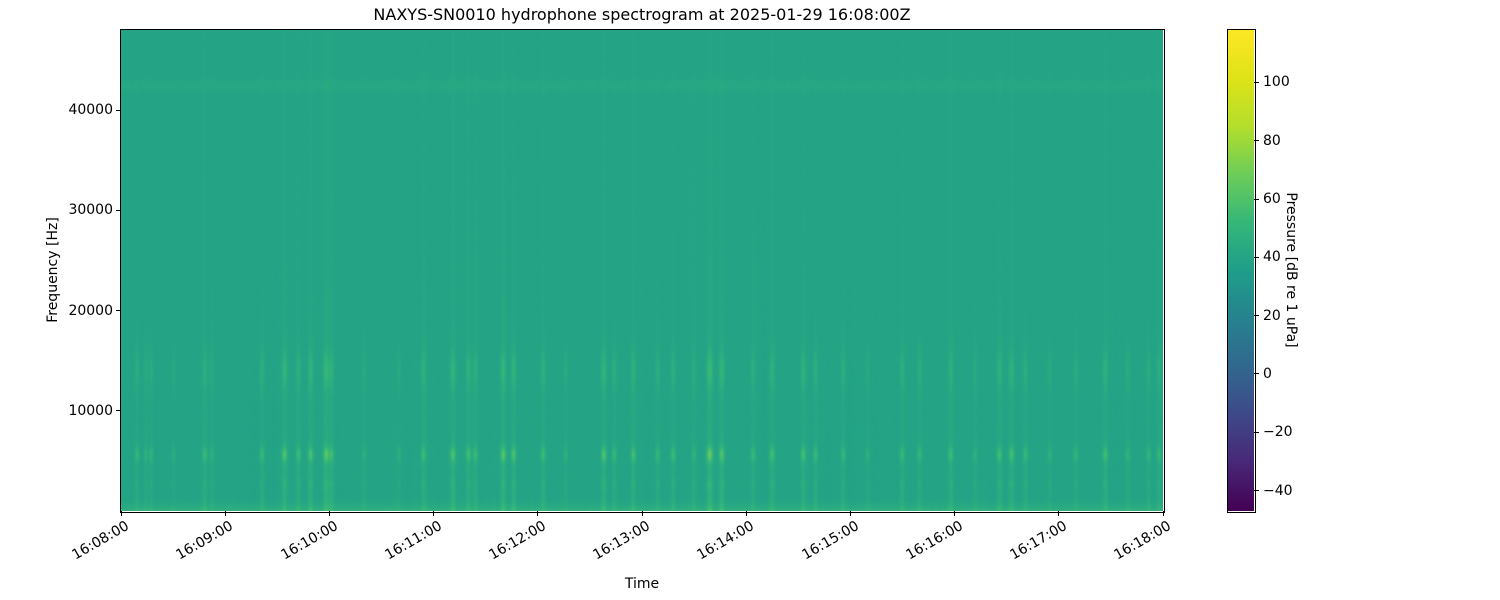 The width and height of the screenshot is (1500, 600). I want to click on colorbar-tick-label: 60, so click(1272, 199).